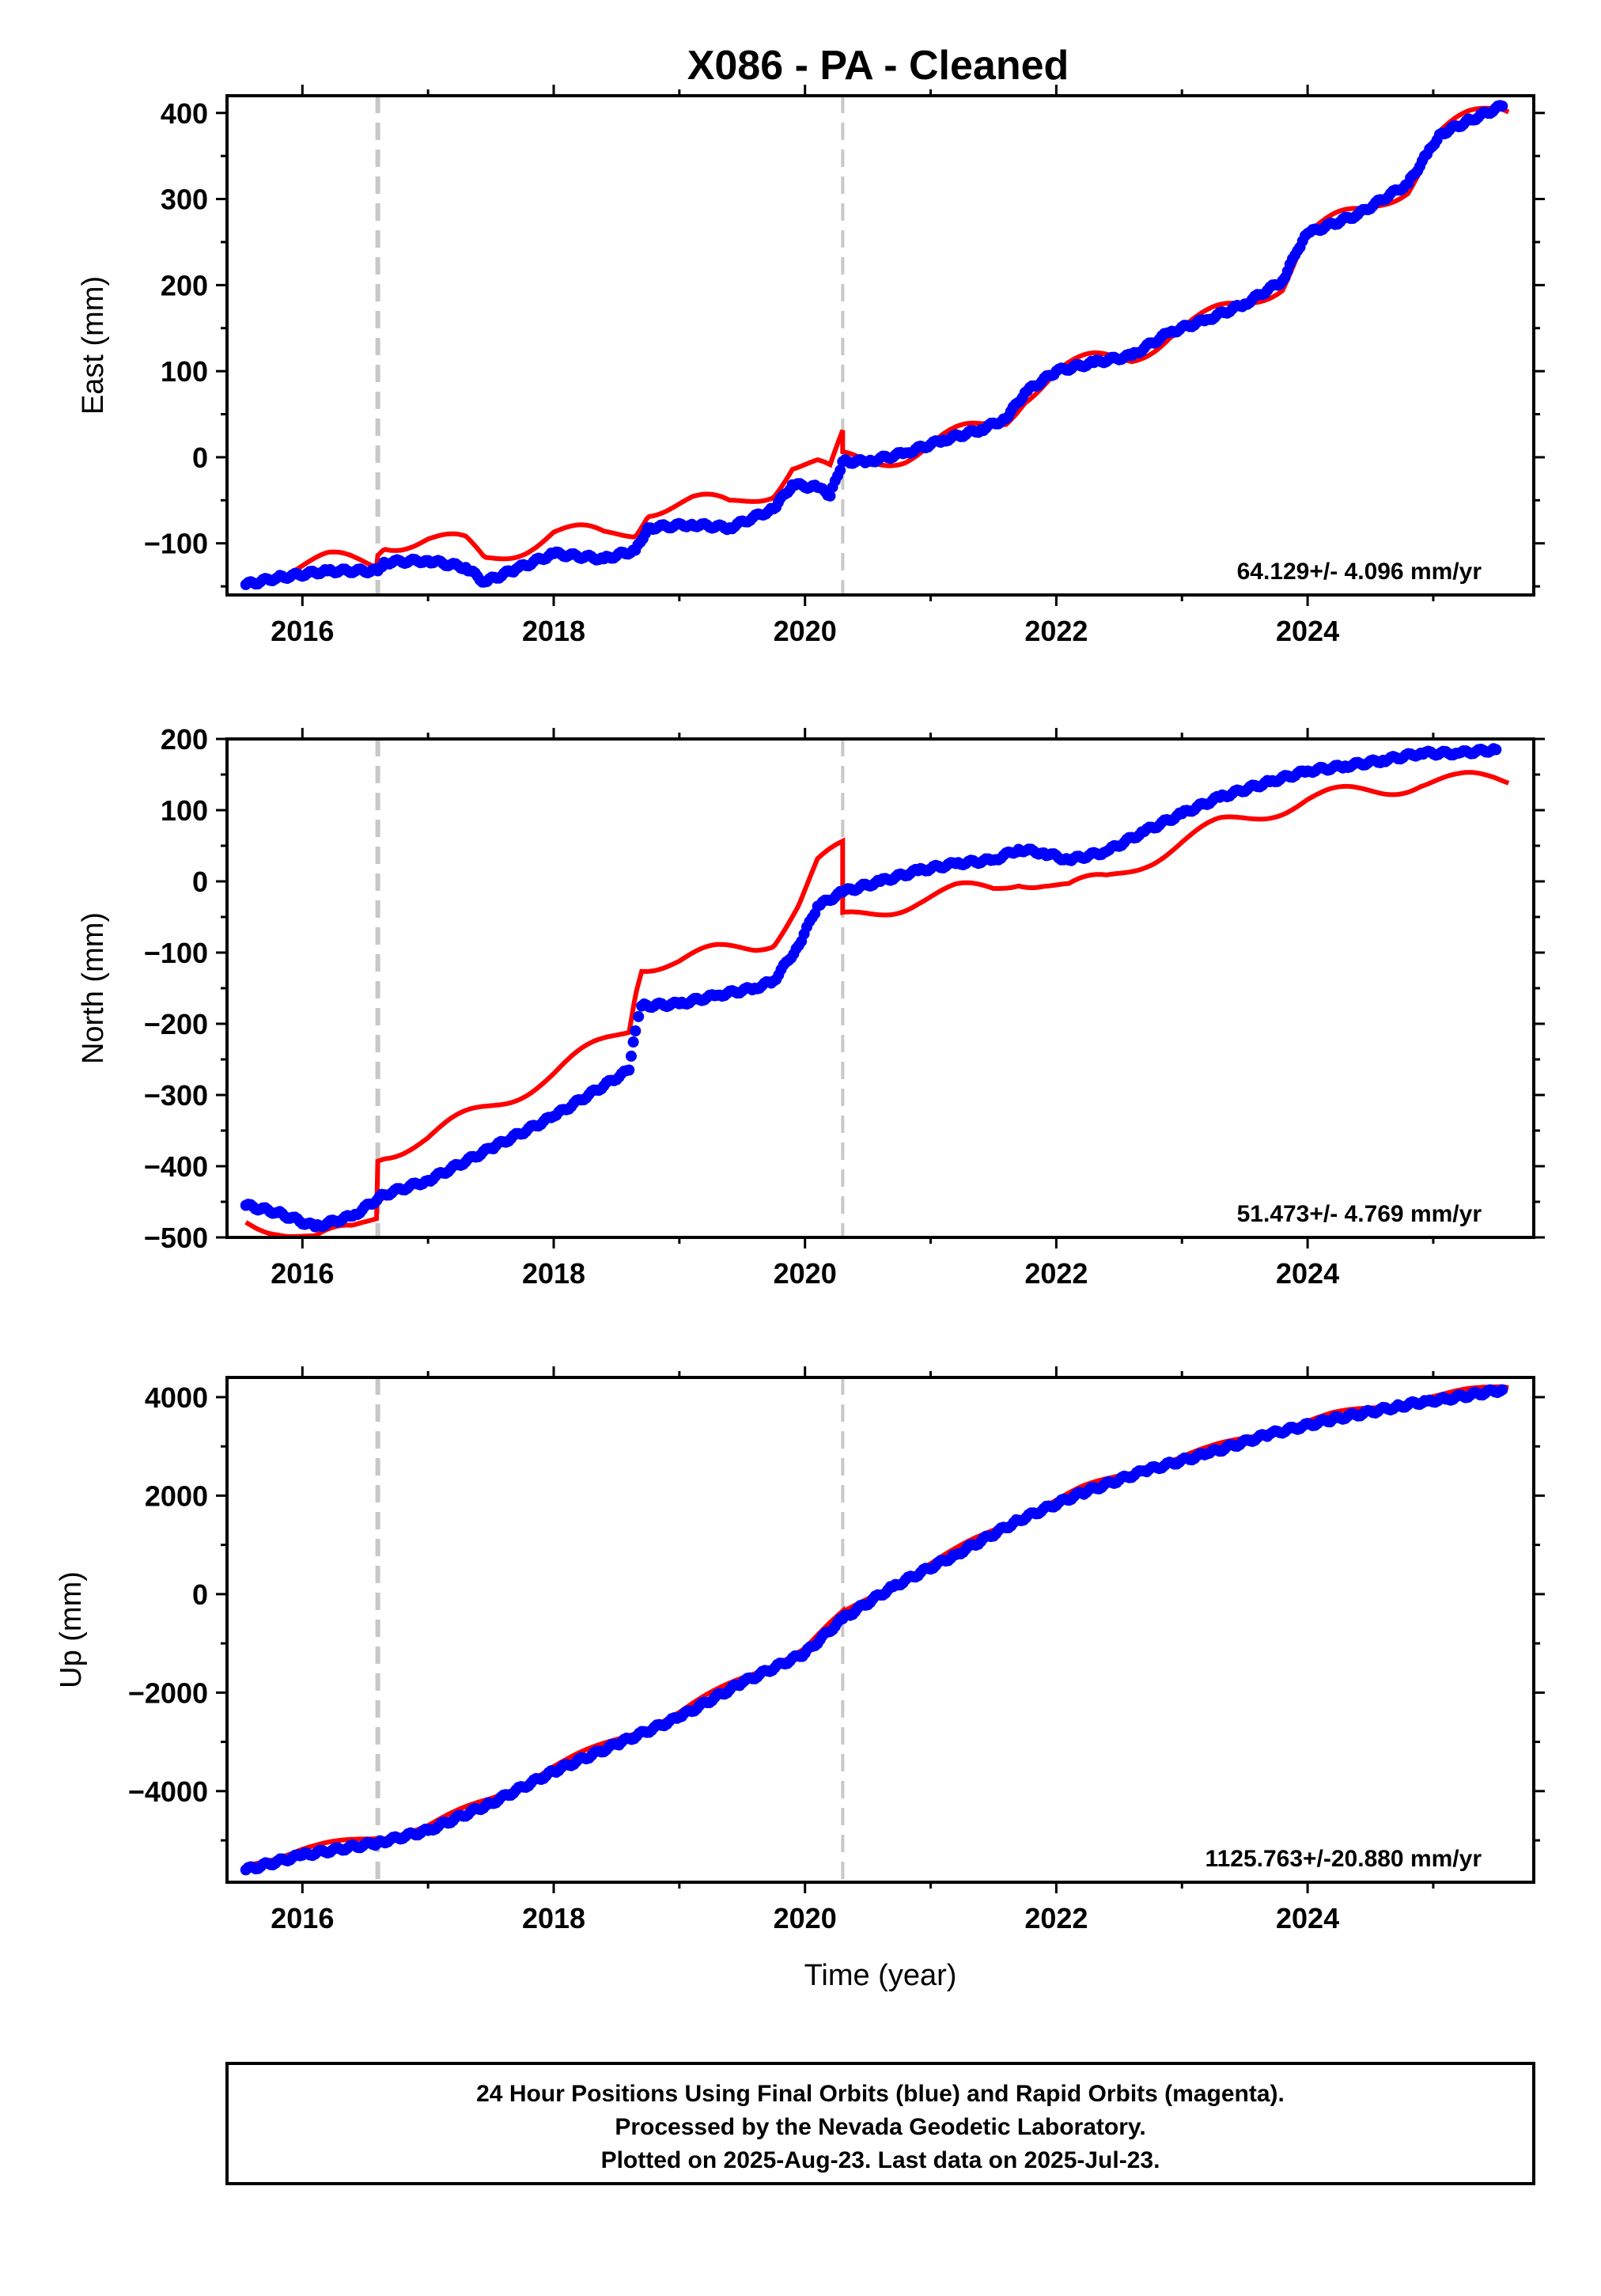 The height and width of the screenshot is (2296, 1601). Describe the element at coordinates (176, 1096) in the screenshot. I see `y-tick-label: −300` at that location.